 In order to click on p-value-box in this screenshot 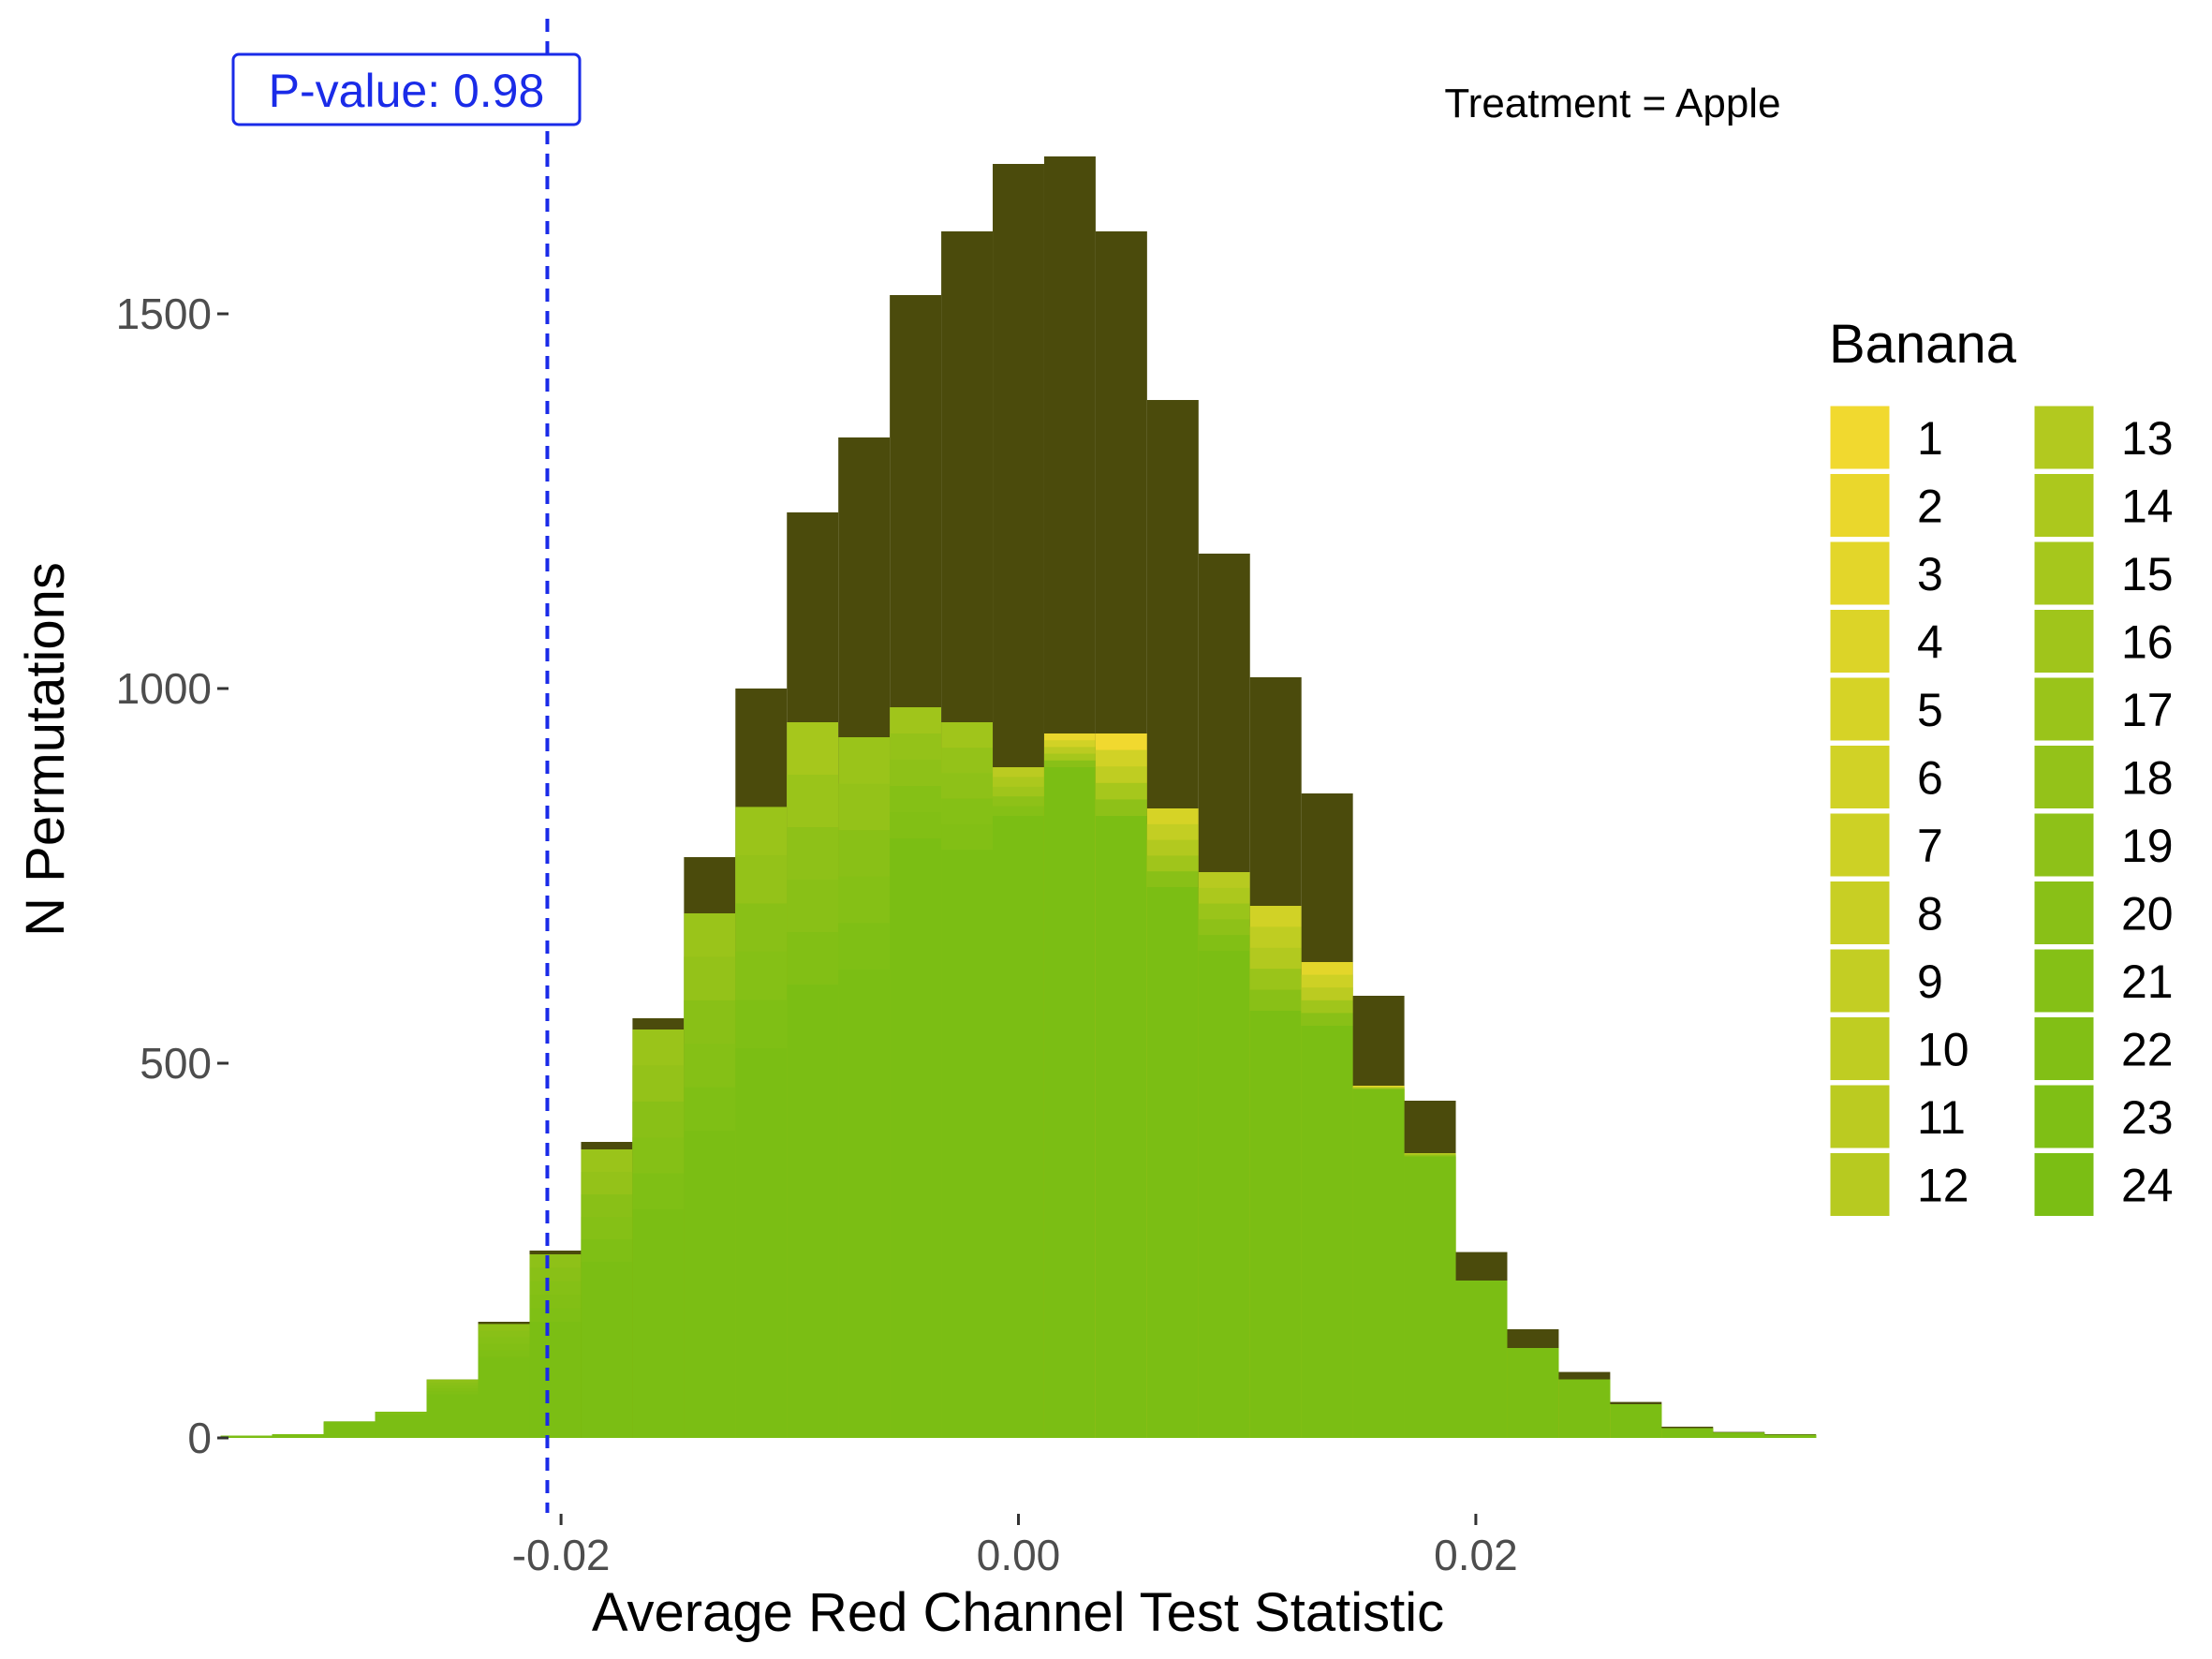, I will do `click(407, 89)`.